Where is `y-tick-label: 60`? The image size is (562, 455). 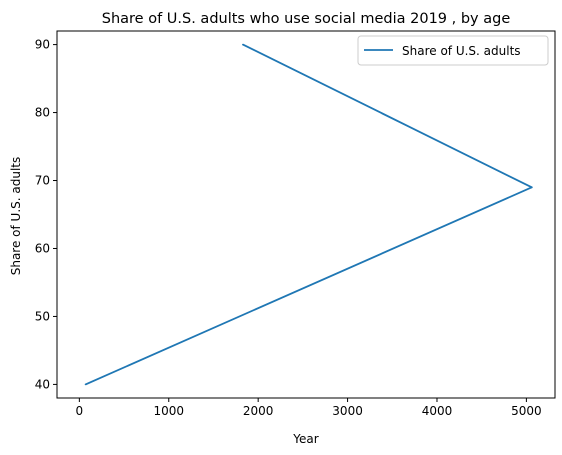
y-tick-label: 60 is located at coordinates (42, 248).